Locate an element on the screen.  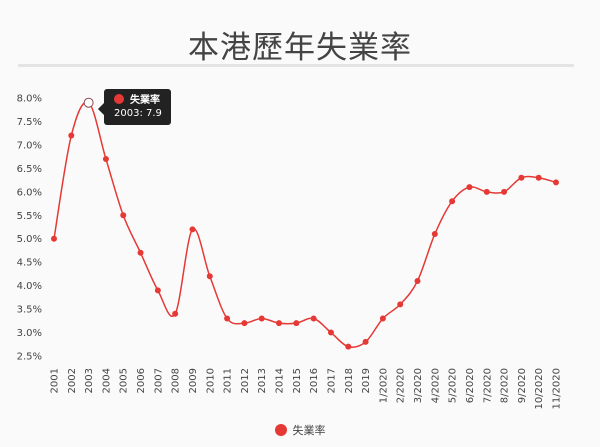
x-tick-label: 2008 is located at coordinates (176, 380).